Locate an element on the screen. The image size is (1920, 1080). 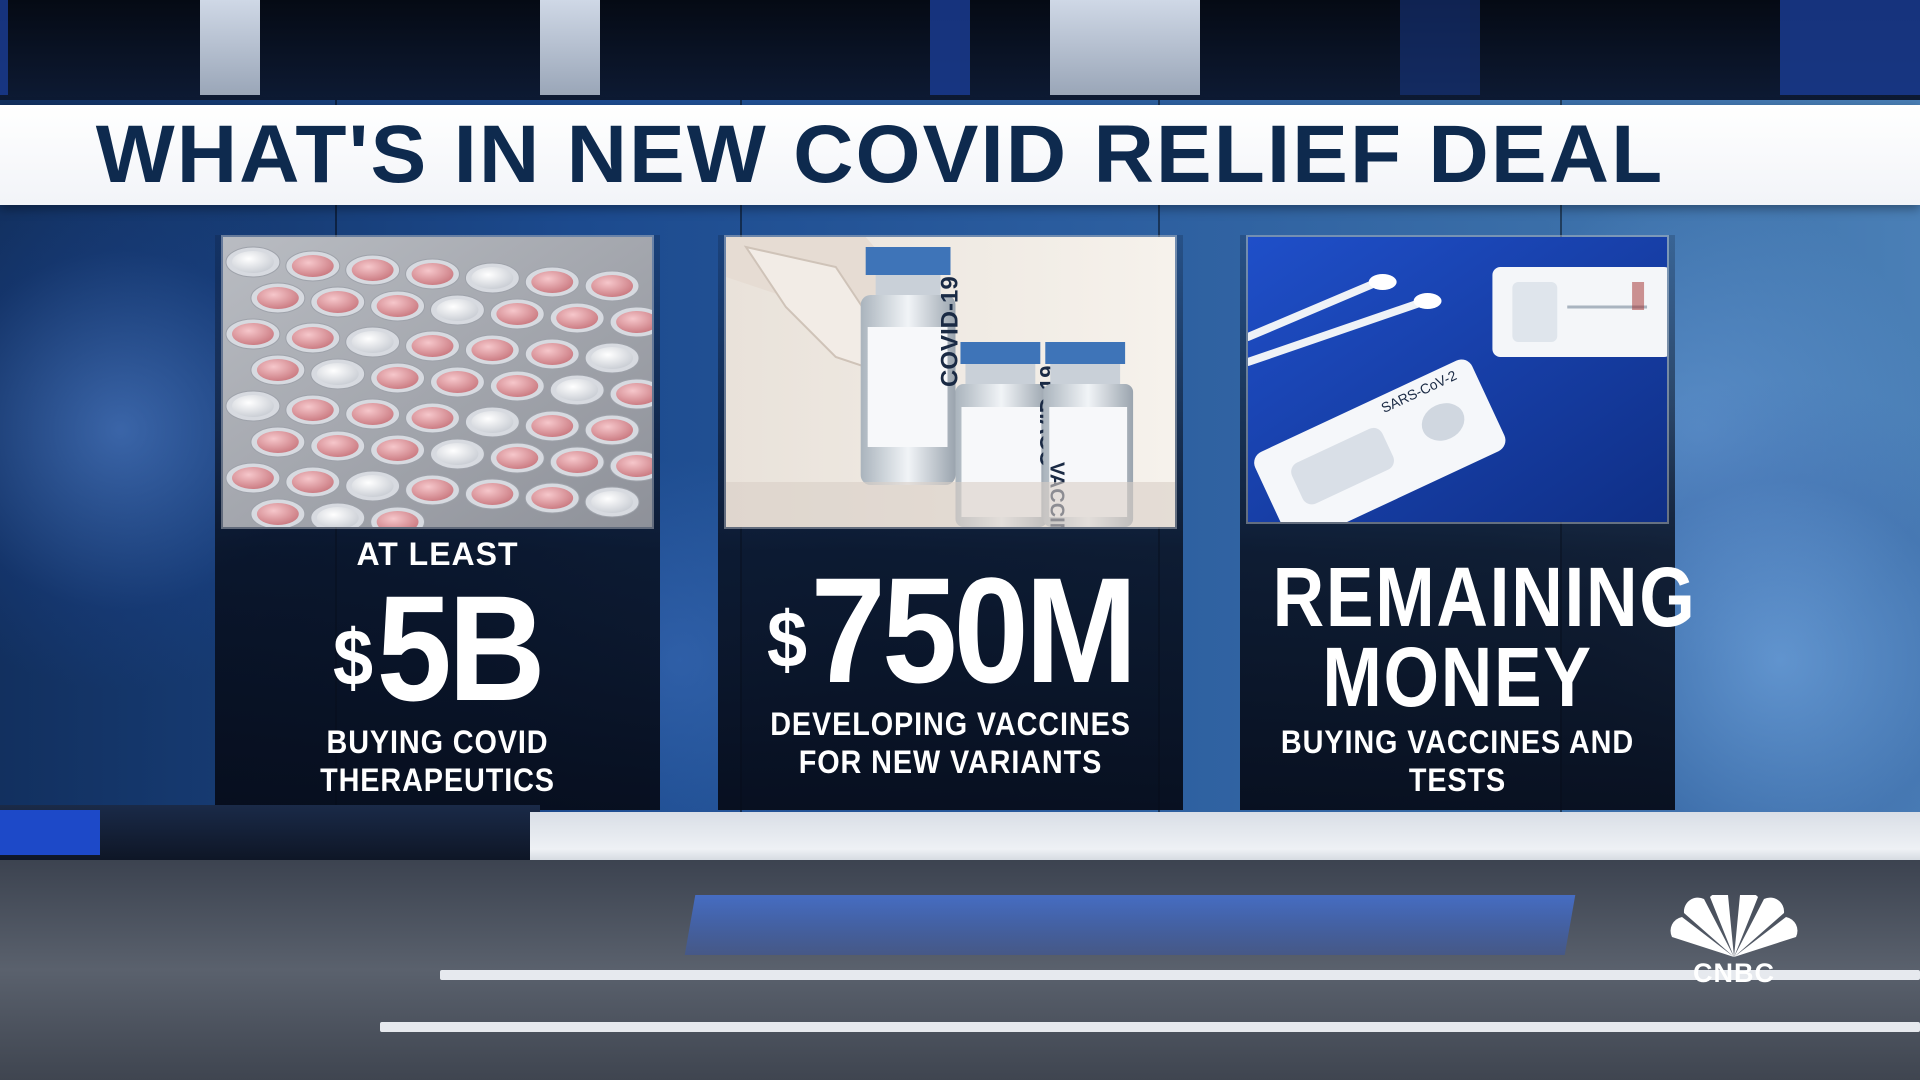
description-line: BUYING COVID is located at coordinates (437, 742).